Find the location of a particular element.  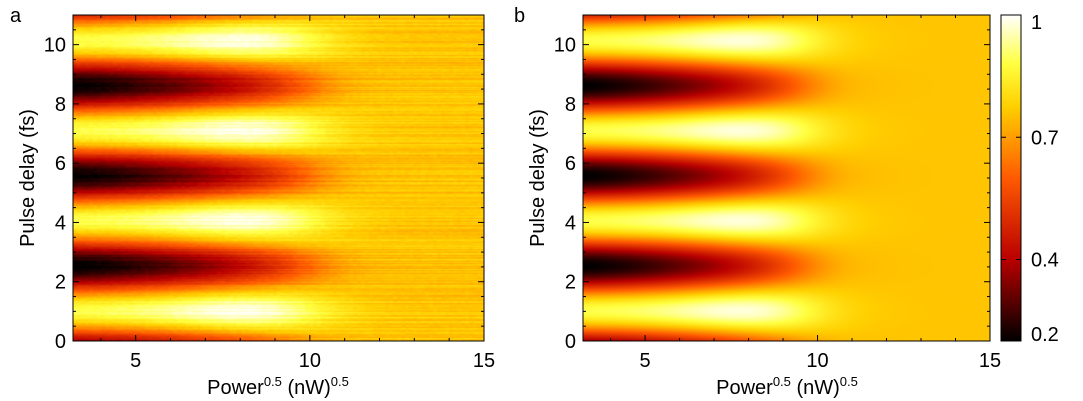

x-axis-label-a: Power0.5 (nW)0.5 is located at coordinates (278, 386).